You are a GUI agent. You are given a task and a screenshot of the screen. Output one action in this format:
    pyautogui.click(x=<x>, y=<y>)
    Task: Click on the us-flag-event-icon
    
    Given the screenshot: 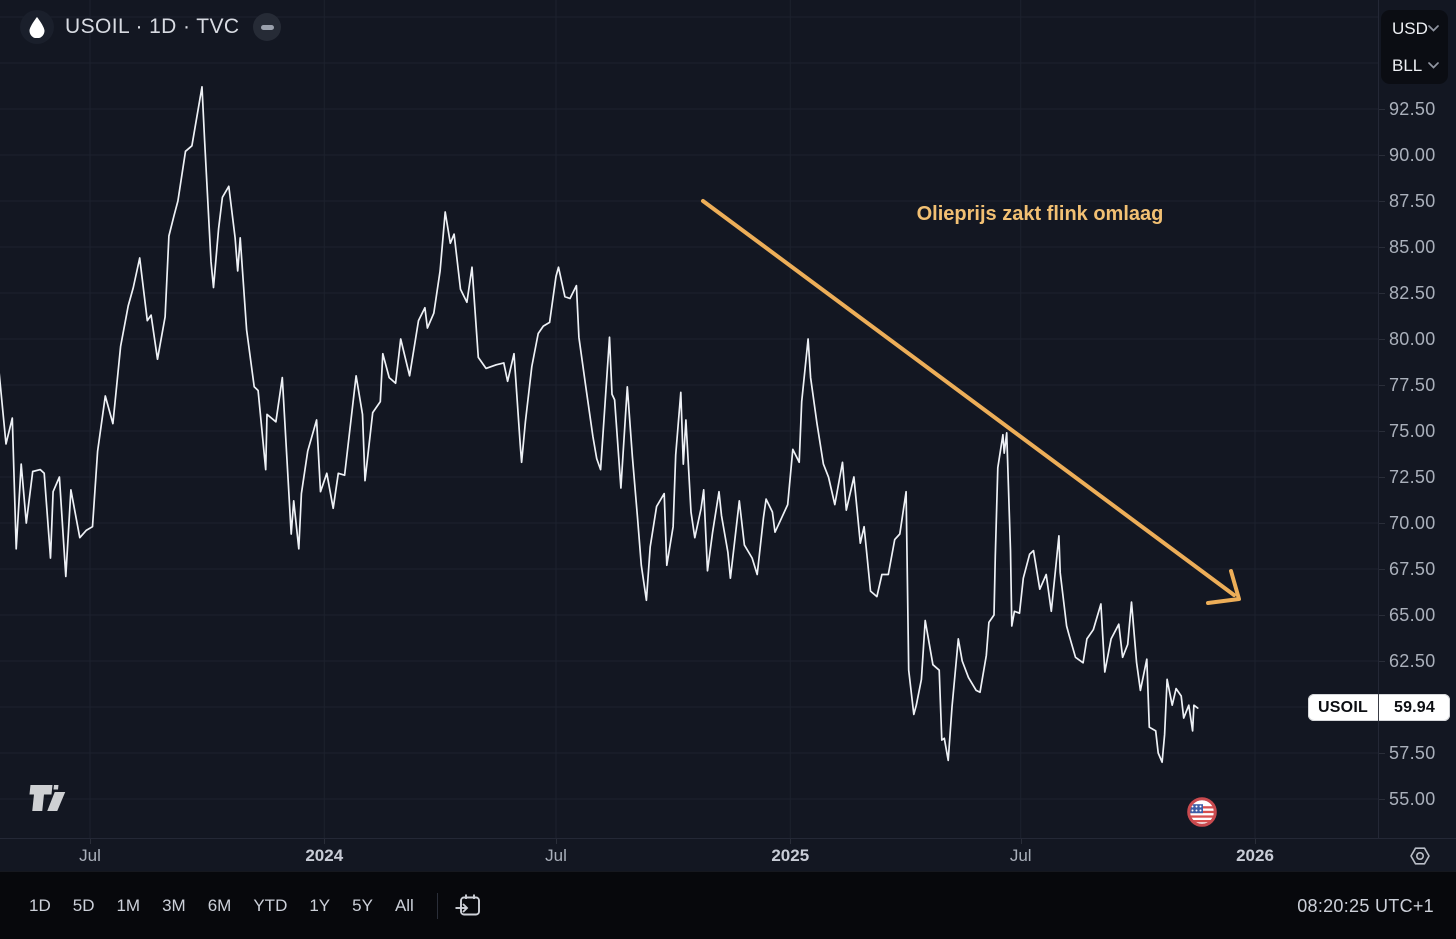 What is the action you would take?
    pyautogui.click(x=1202, y=812)
    